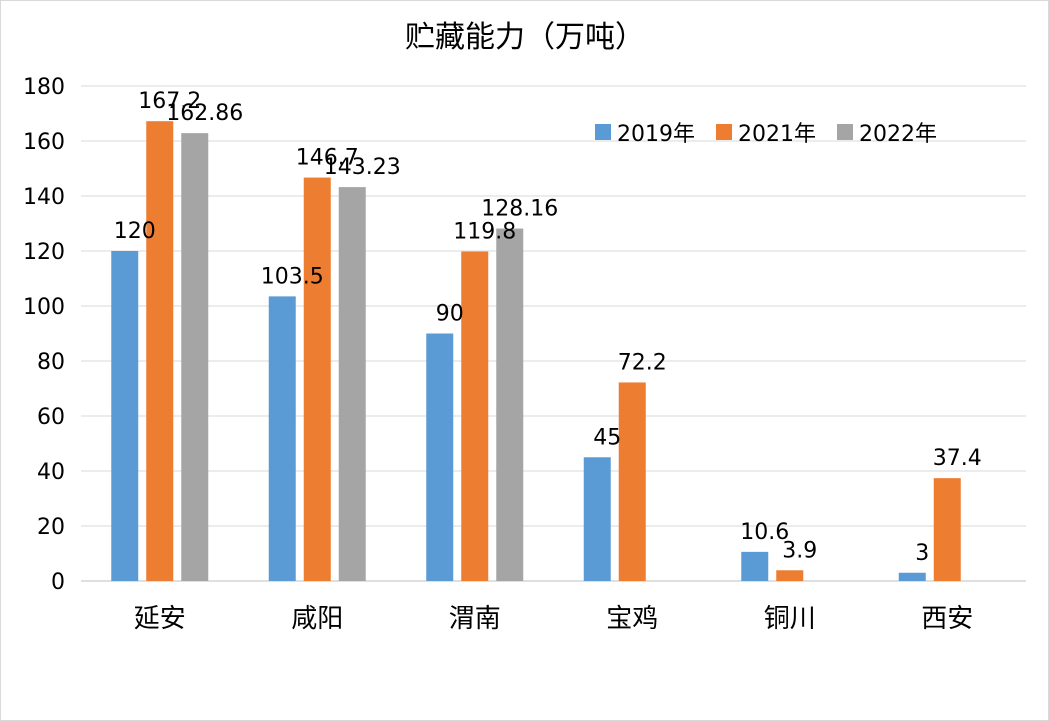  I want to click on legend-label: 2022年, so click(898, 134).